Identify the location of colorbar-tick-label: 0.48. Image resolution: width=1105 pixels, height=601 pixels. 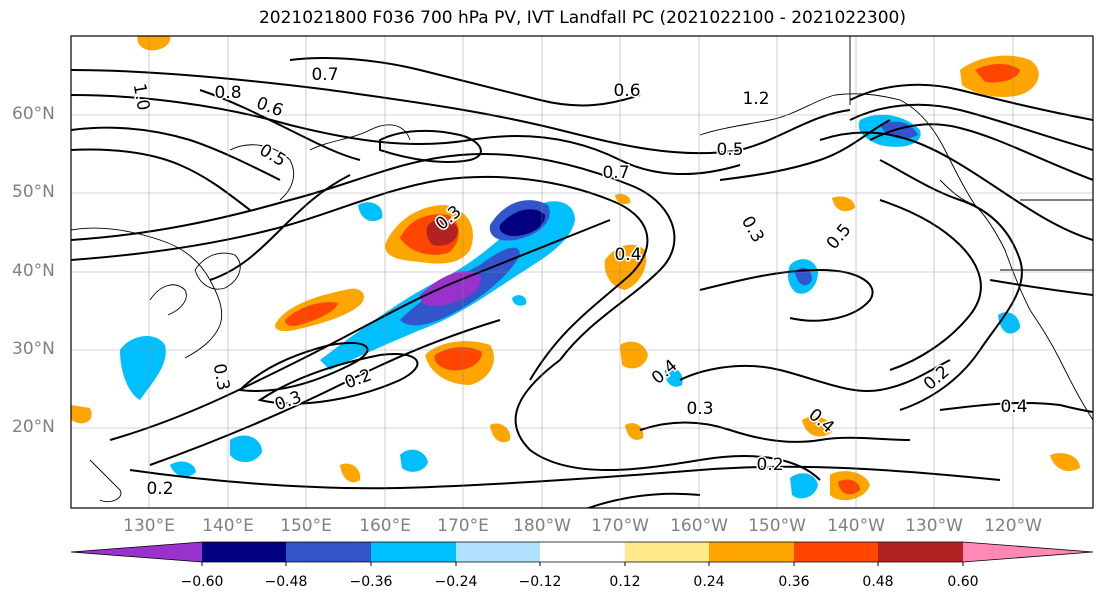
(878, 582).